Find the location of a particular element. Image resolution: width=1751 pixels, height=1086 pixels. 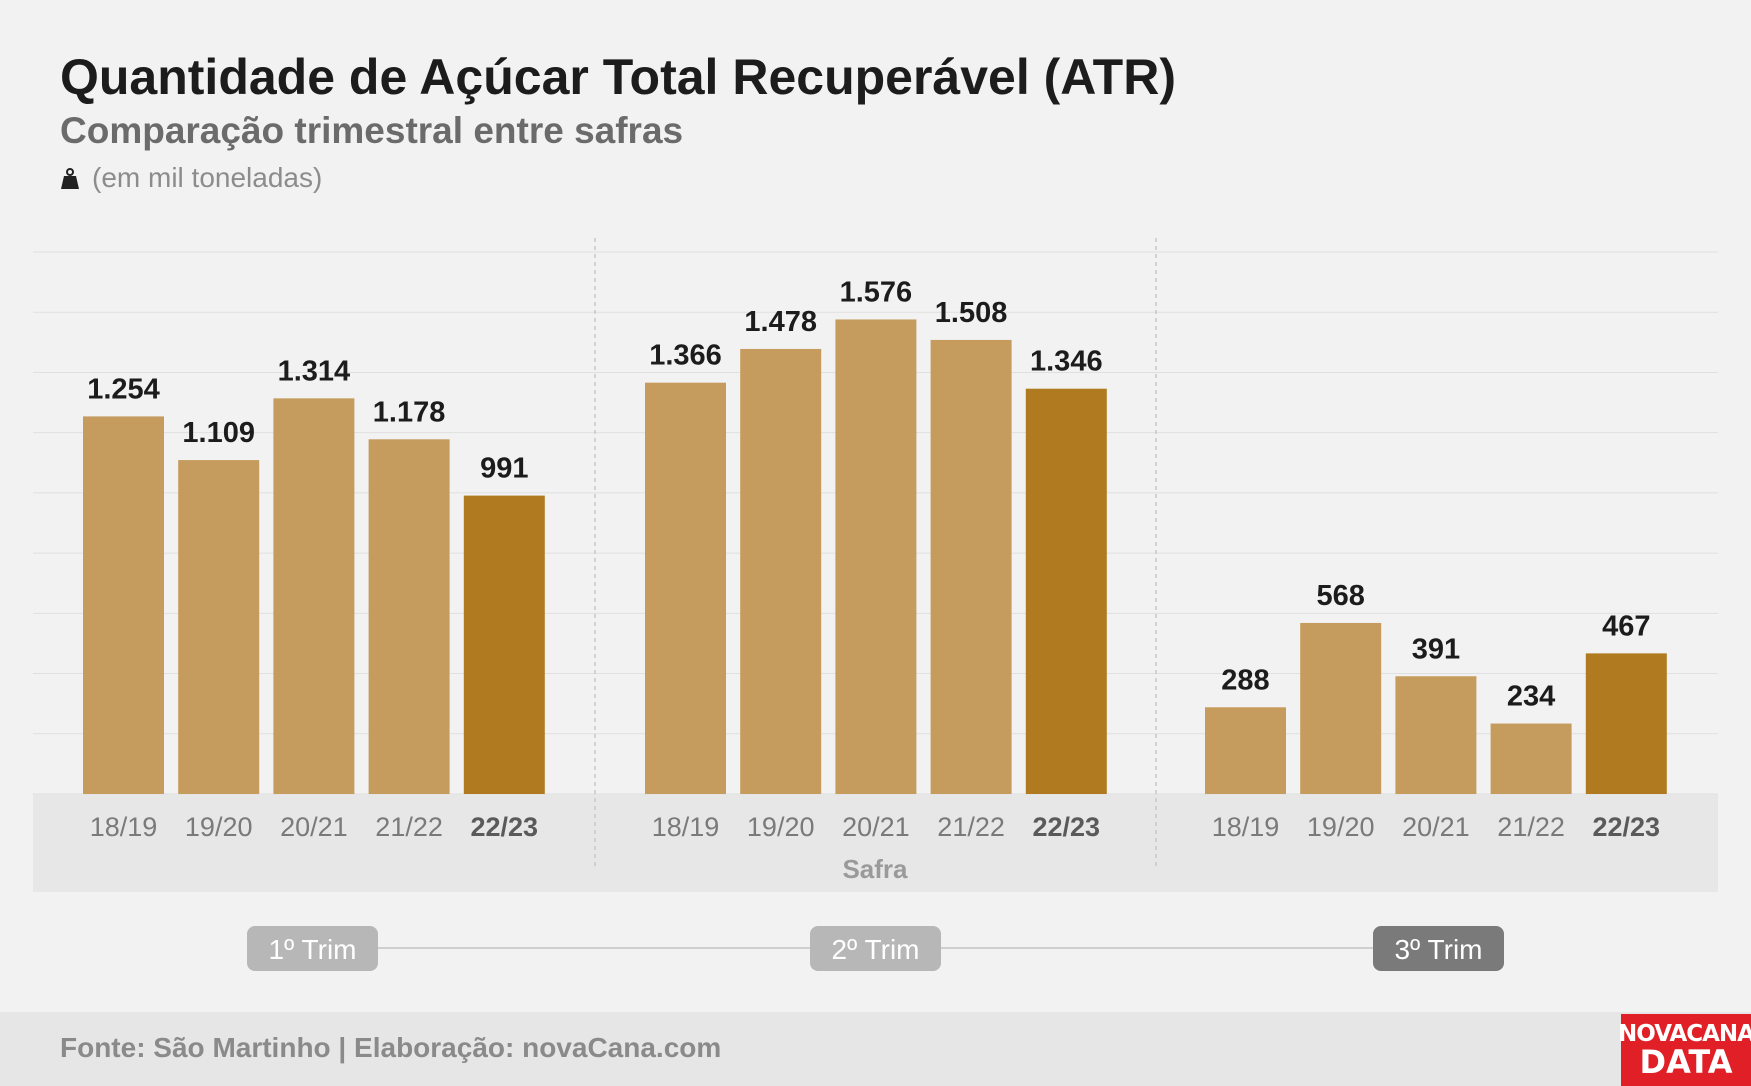

x-axis-title: Safra is located at coordinates (875, 869).